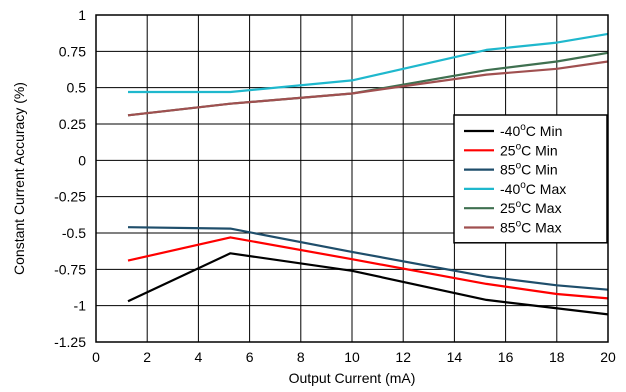 The image size is (626, 392). What do you see at coordinates (72, 51) in the screenshot?
I see `y-tick-label: 0.75` at bounding box center [72, 51].